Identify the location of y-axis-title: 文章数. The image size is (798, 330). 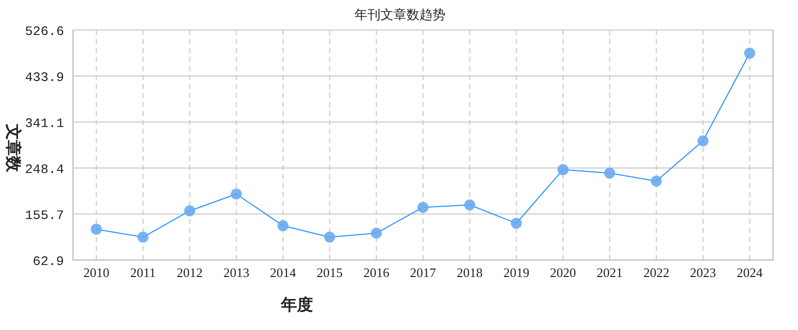
(13, 148).